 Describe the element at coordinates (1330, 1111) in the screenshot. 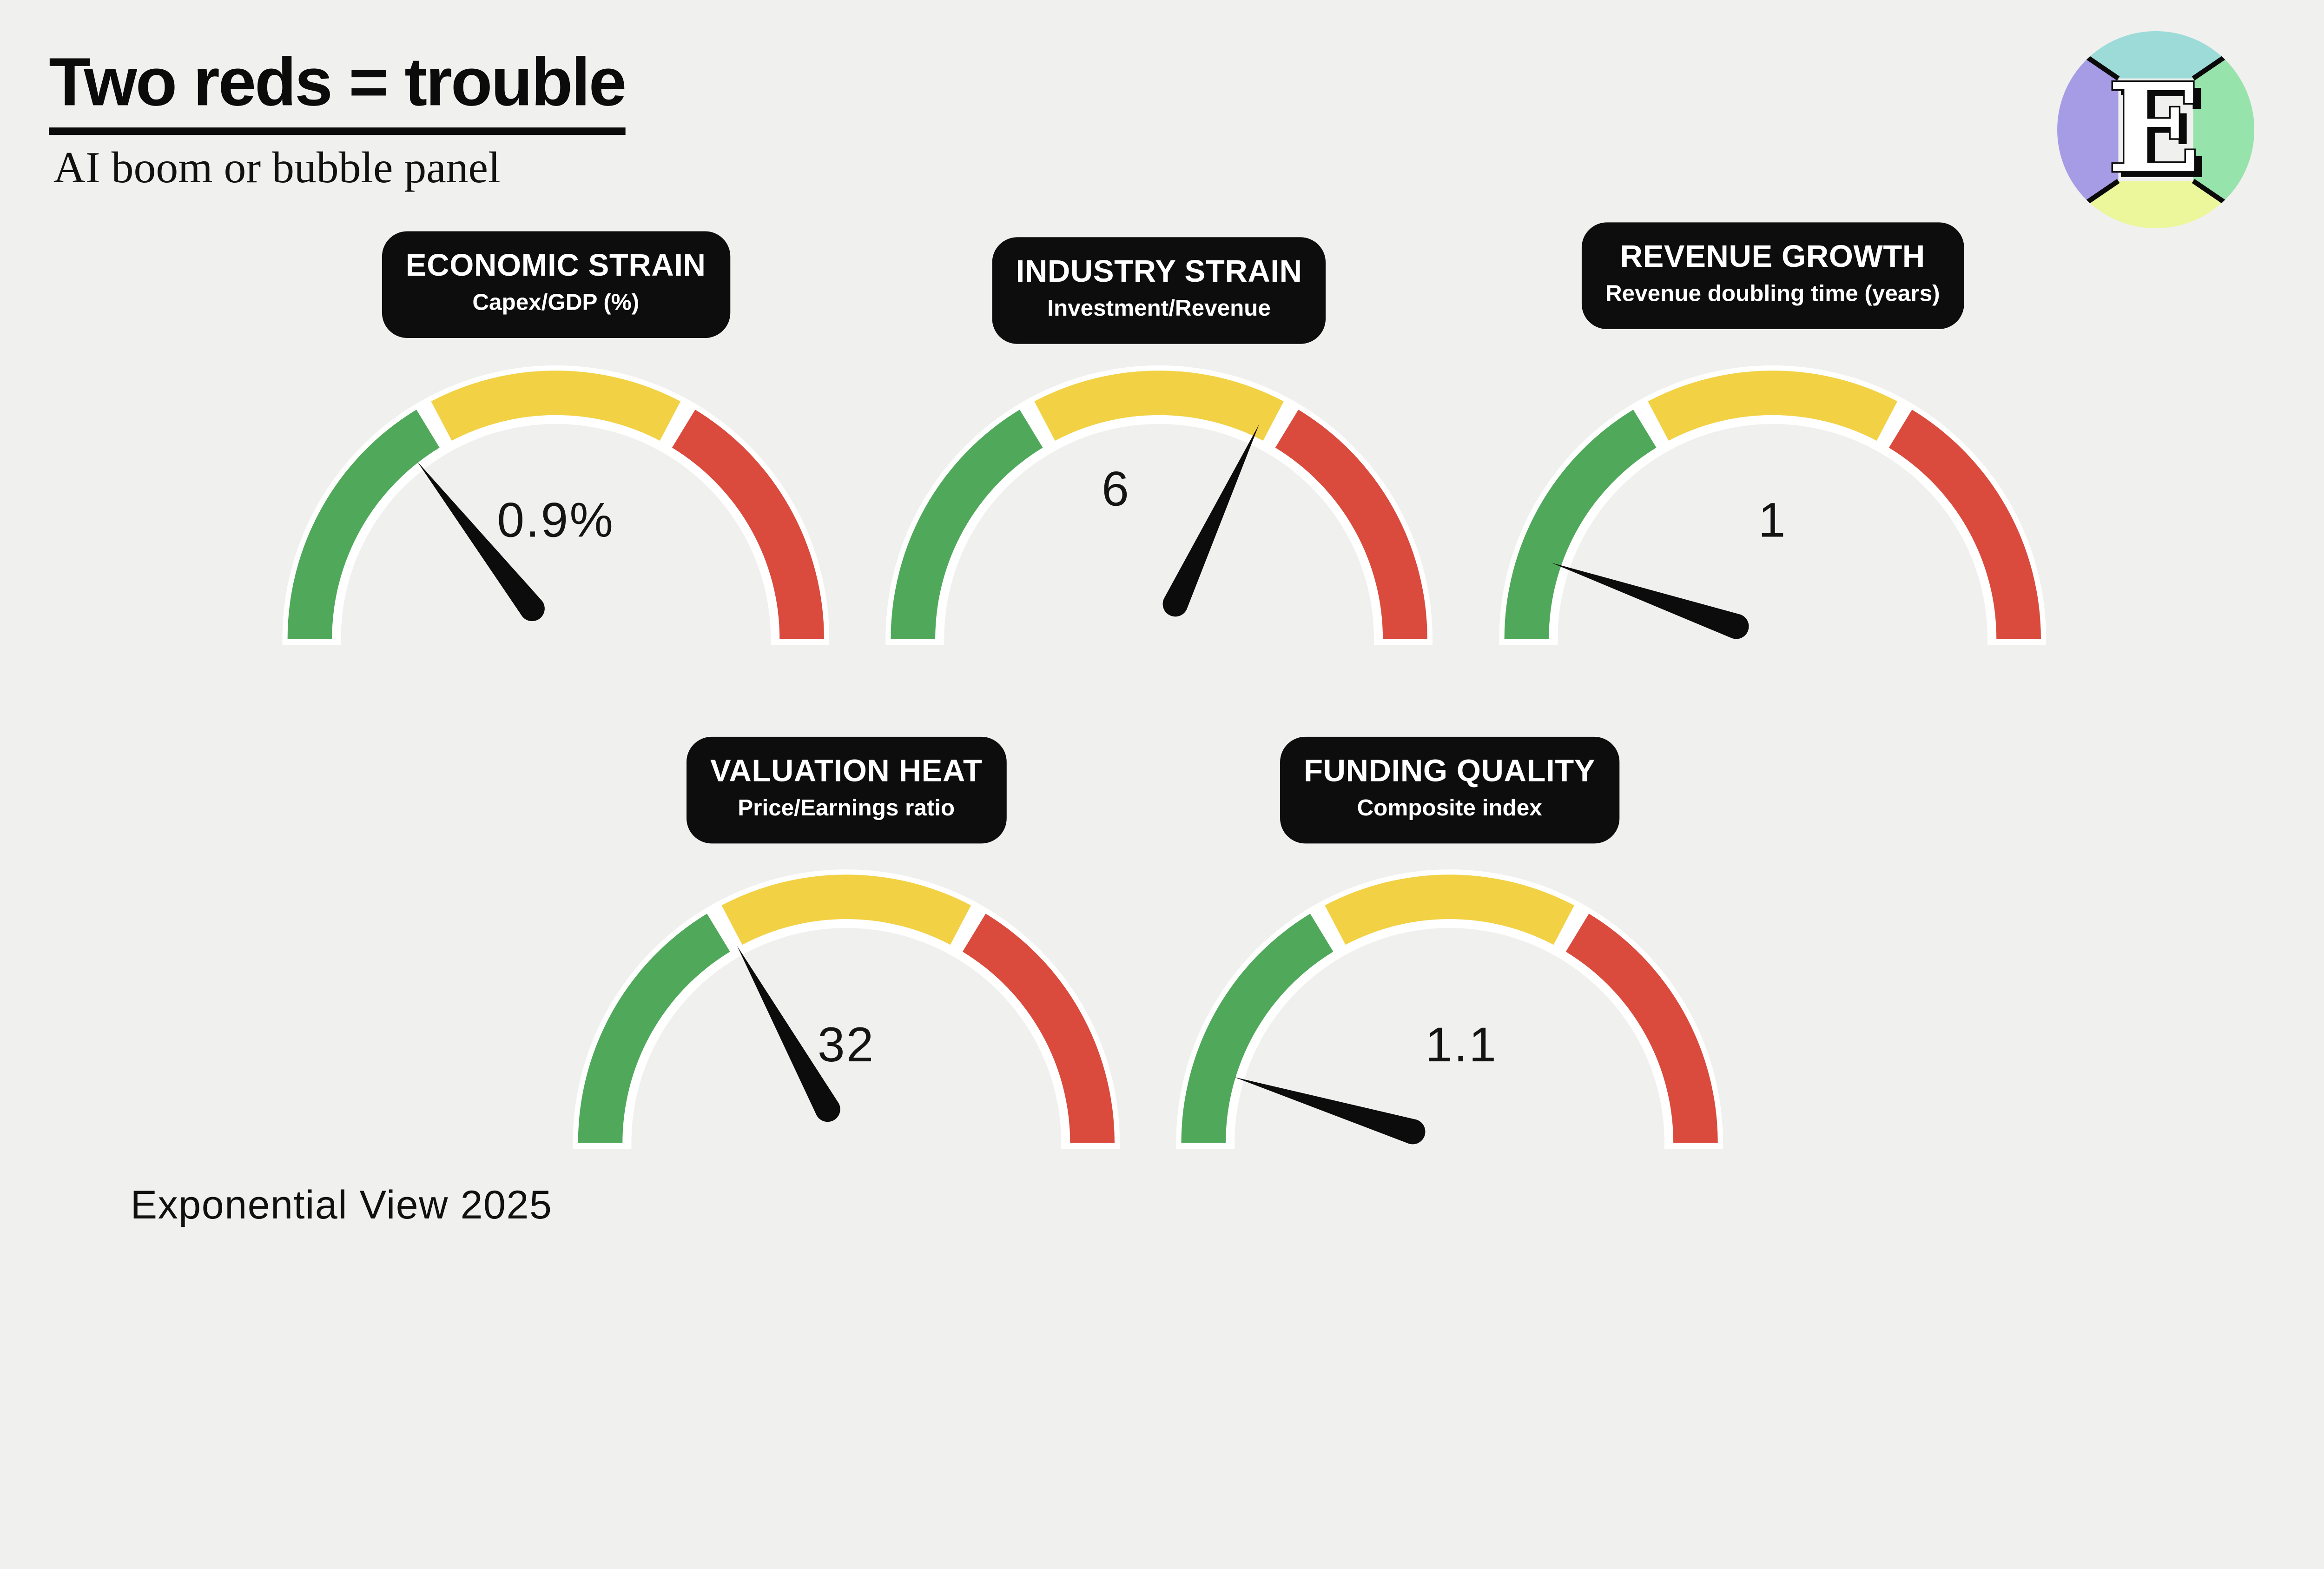

I see `gauge-needle-funding-quality` at that location.